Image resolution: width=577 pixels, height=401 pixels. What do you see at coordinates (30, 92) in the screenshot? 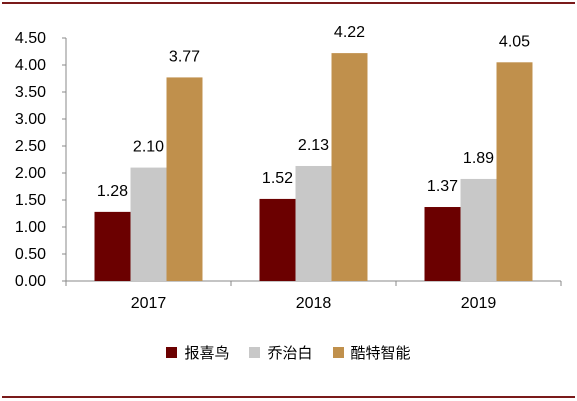
I see `y-tick-label: 3.50` at bounding box center [30, 92].